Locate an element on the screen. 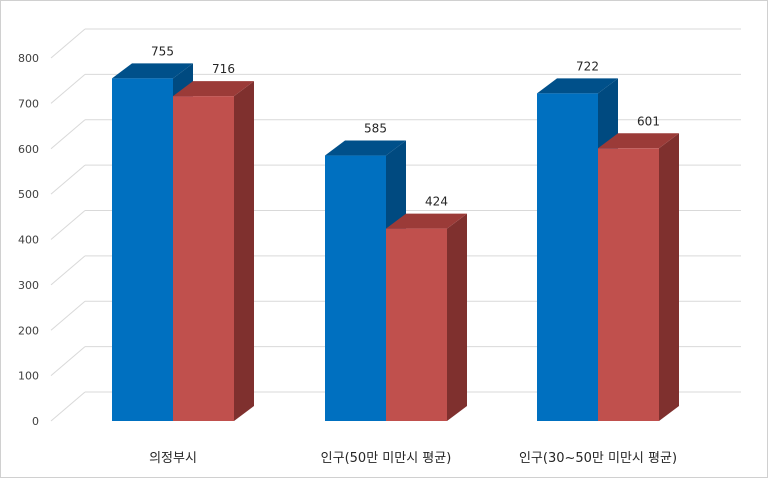  y-tick-label: 700 is located at coordinates (28, 103).